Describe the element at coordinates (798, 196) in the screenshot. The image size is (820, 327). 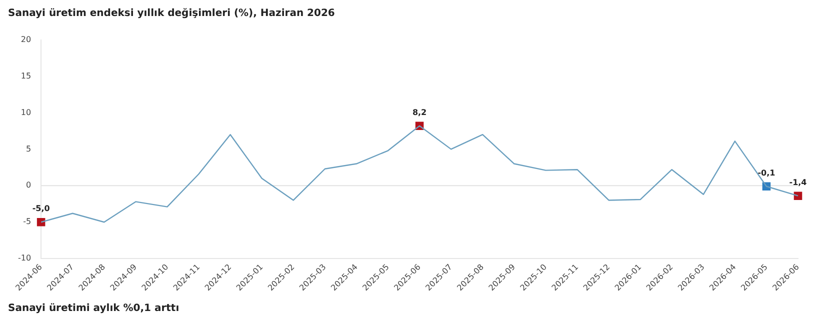
I see `point` at that location.